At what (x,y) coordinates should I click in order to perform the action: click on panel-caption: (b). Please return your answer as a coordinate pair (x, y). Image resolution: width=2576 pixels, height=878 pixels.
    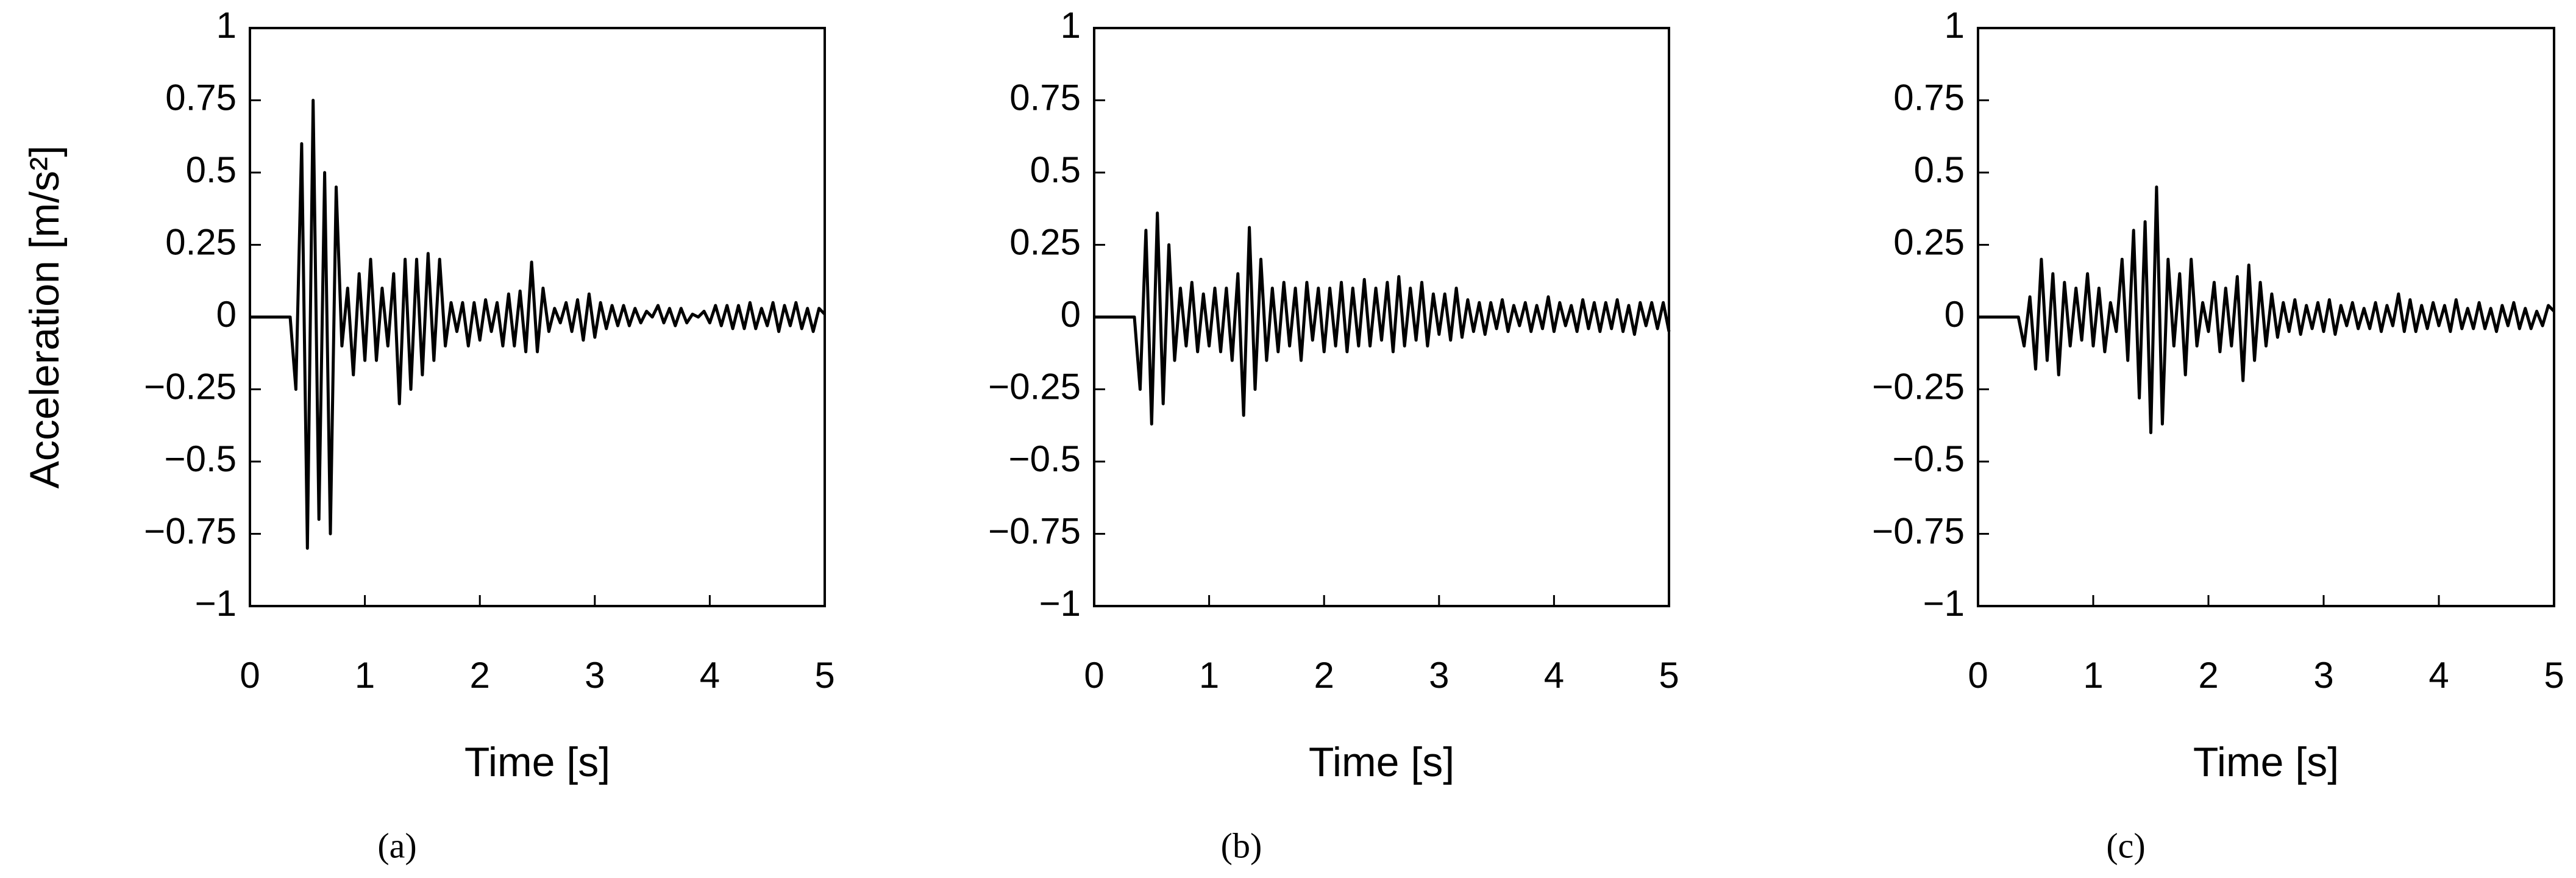
    Looking at the image, I should click on (1241, 845).